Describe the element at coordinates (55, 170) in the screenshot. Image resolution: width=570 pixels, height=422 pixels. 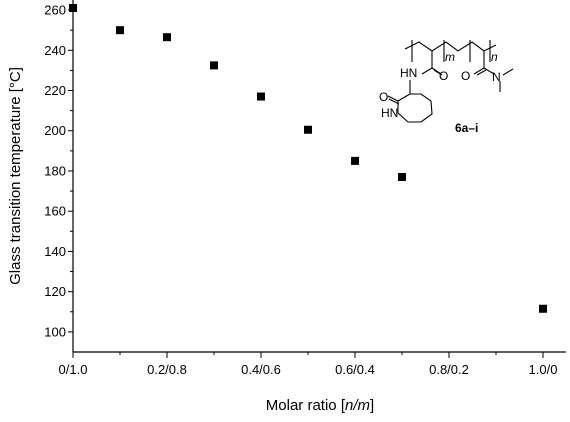
I see `y-tick-label: 180` at that location.